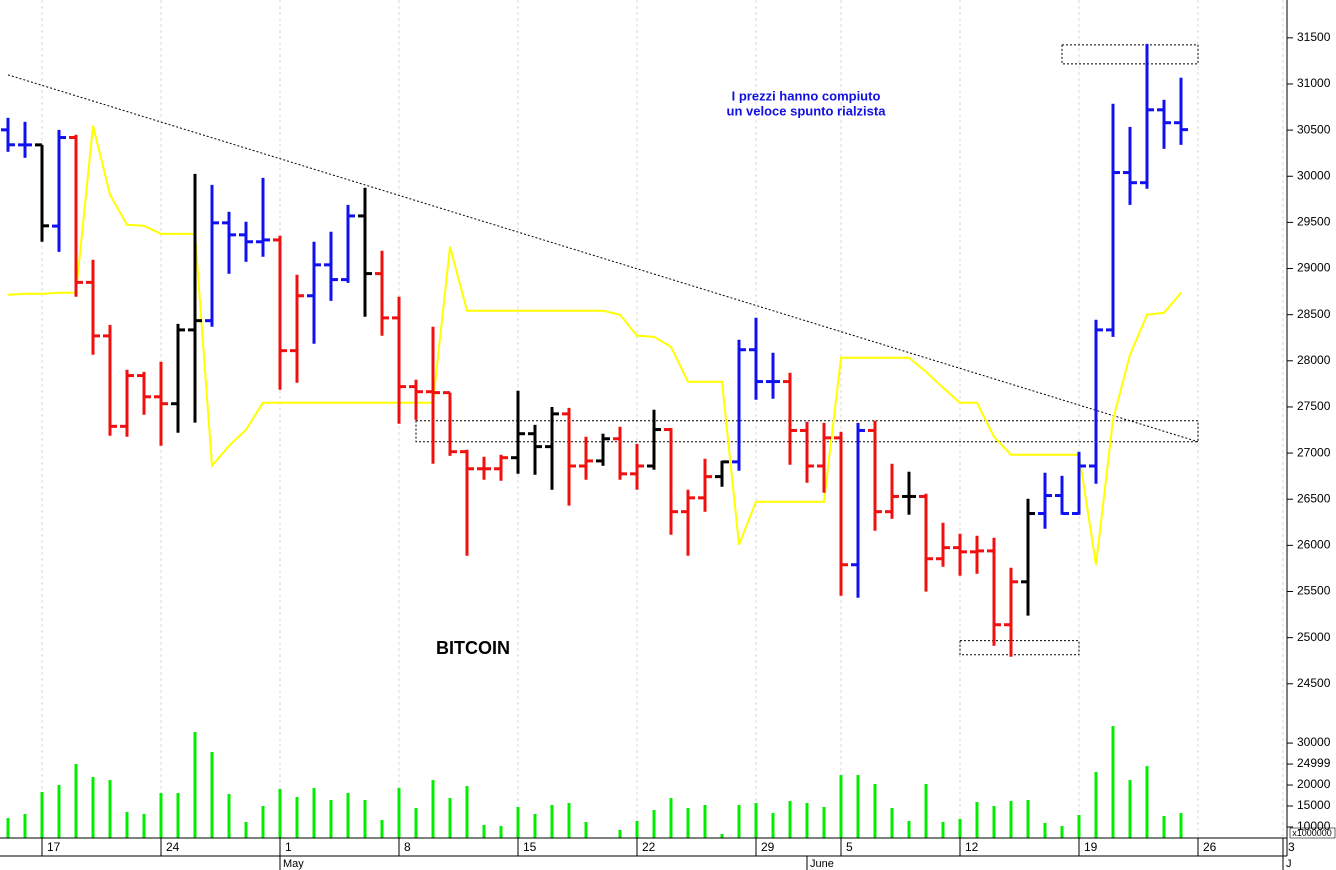  What do you see at coordinates (407, 847) in the screenshot?
I see `x-tick-label: 8` at bounding box center [407, 847].